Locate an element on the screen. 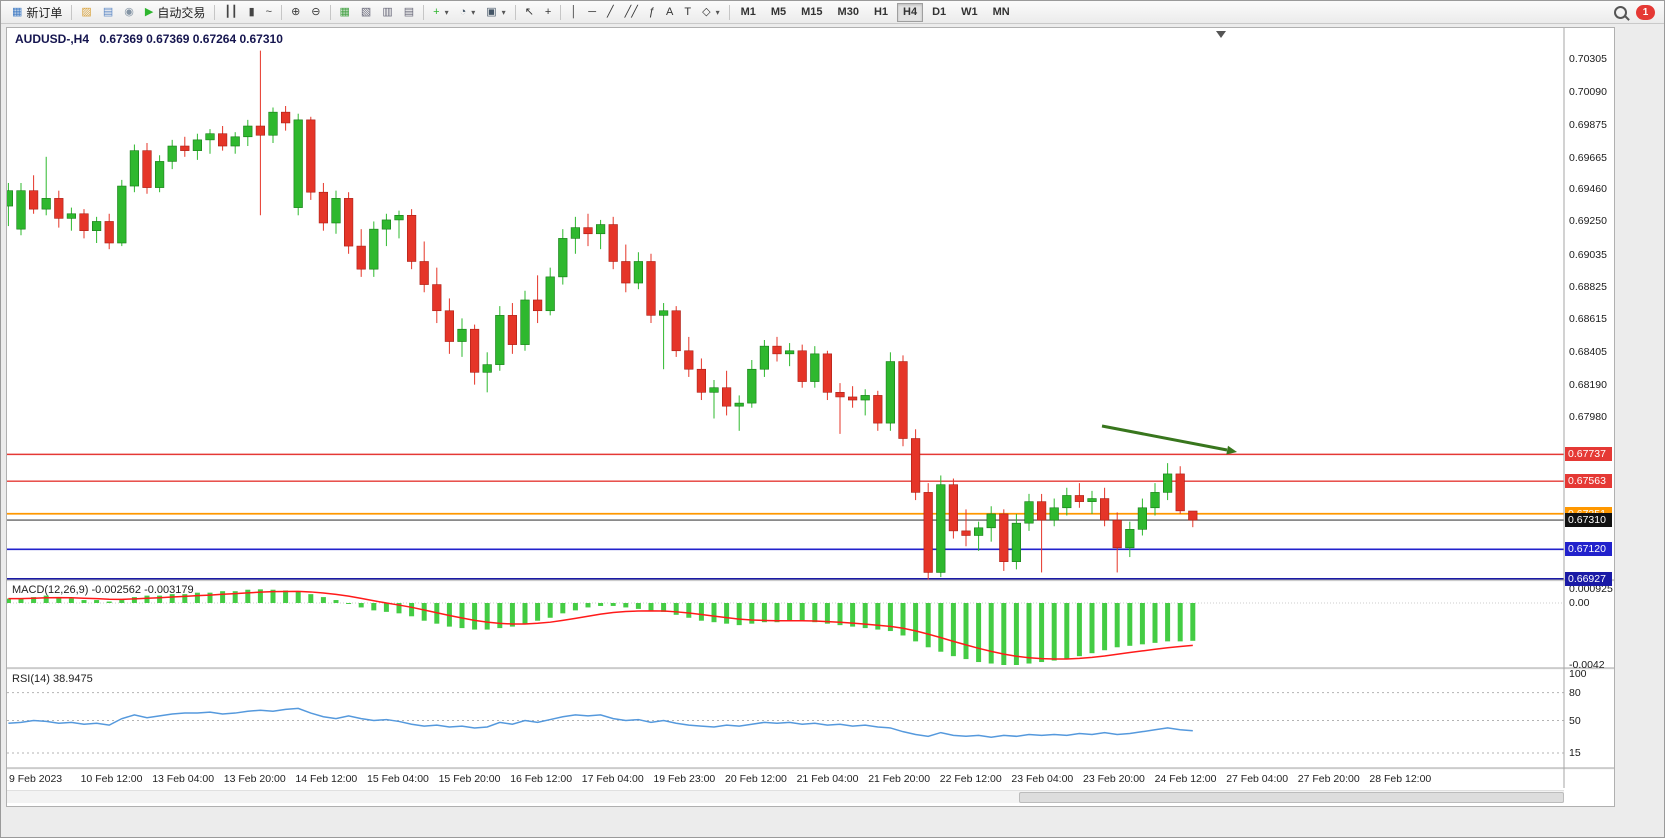 This screenshot has height=838, width=1665. timeframe-w1-button: W1 is located at coordinates (969, 11).